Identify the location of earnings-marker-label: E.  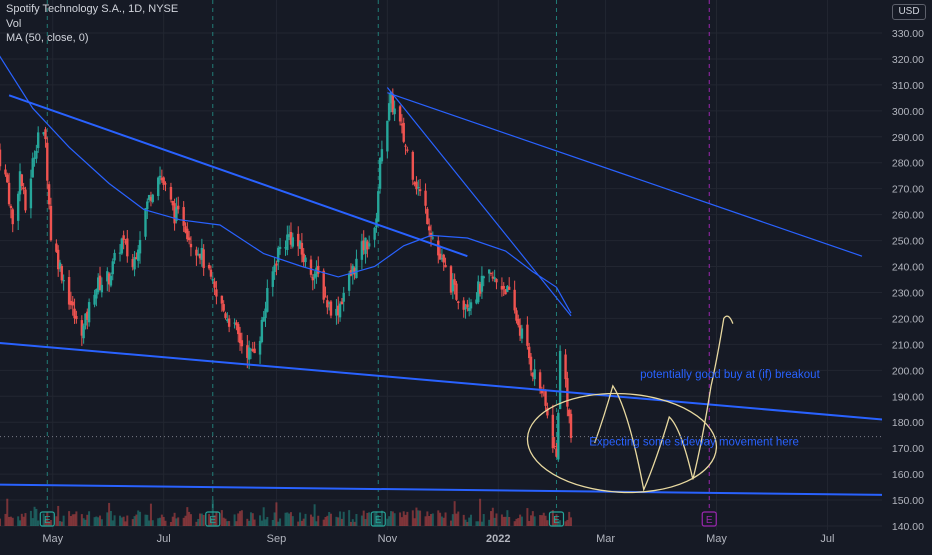
(212, 520).